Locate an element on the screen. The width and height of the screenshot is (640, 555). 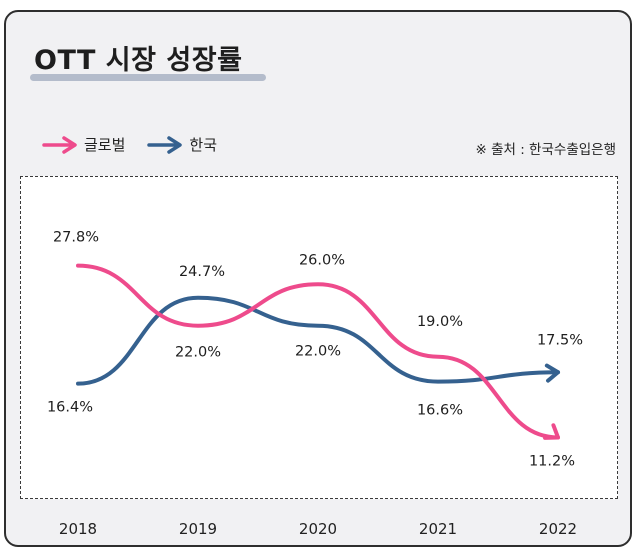
legend: 글로벌 한국 is located at coordinates (129, 144).